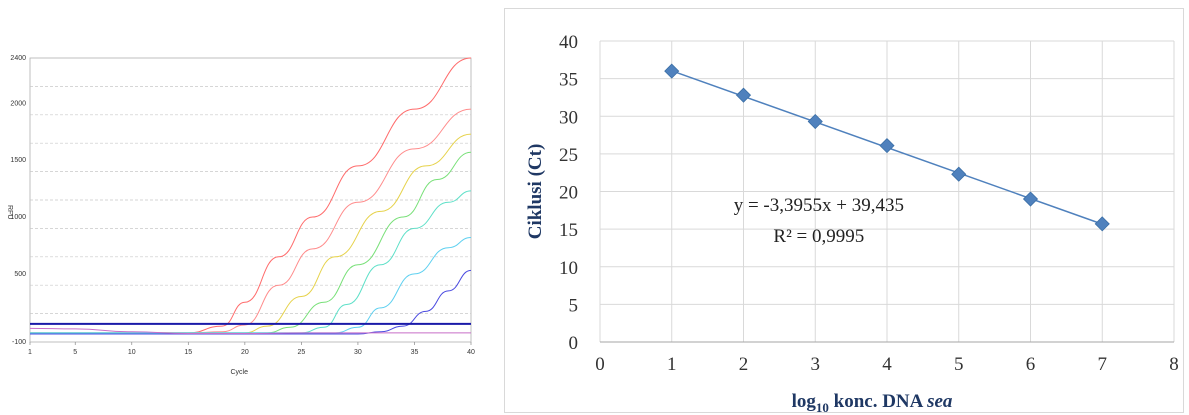  I want to click on amplification-x-ticks: 1 5 10 15 20 25 30 35 40, so click(251, 349).